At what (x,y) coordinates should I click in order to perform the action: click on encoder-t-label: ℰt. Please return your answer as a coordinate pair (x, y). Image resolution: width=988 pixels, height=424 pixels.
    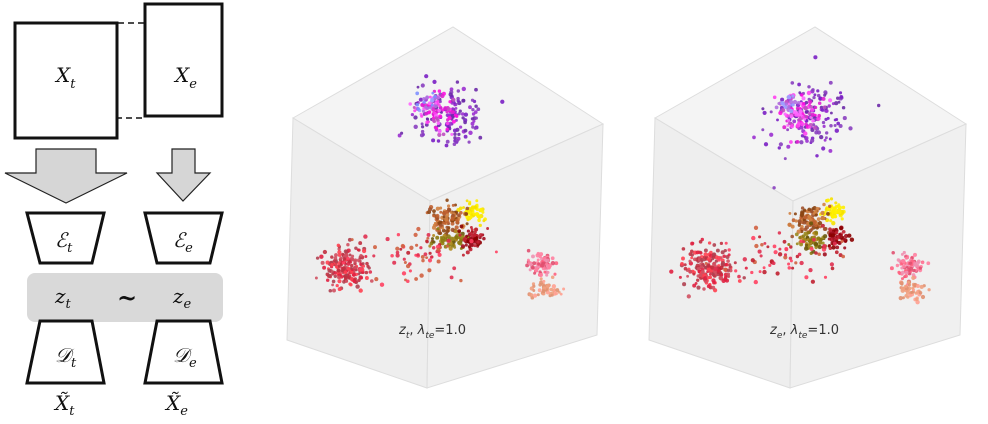
    Looking at the image, I should click on (64, 242).